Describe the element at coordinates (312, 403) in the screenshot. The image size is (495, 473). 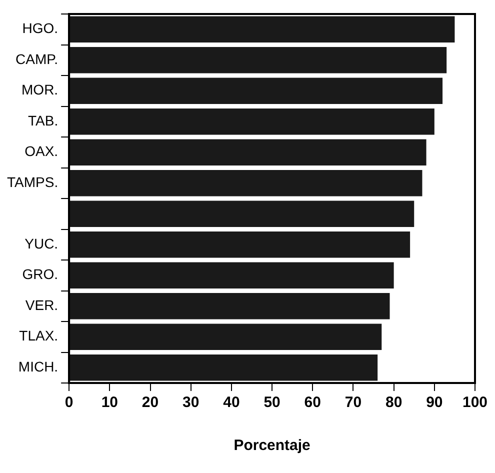
I see `x-tick-label: 60` at that location.